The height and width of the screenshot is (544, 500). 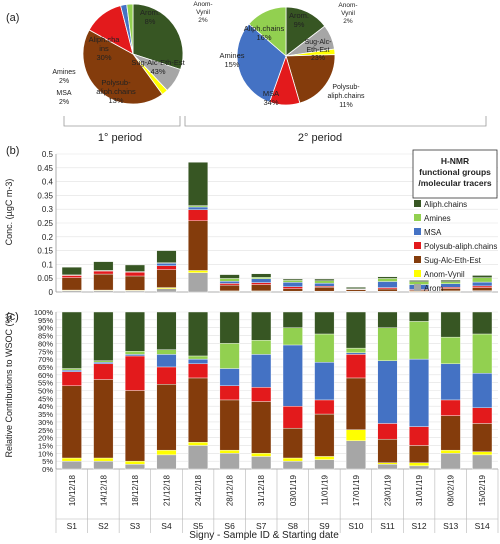 I want to click on panel-c-ytick-label: 5%, so click(x=47, y=461).